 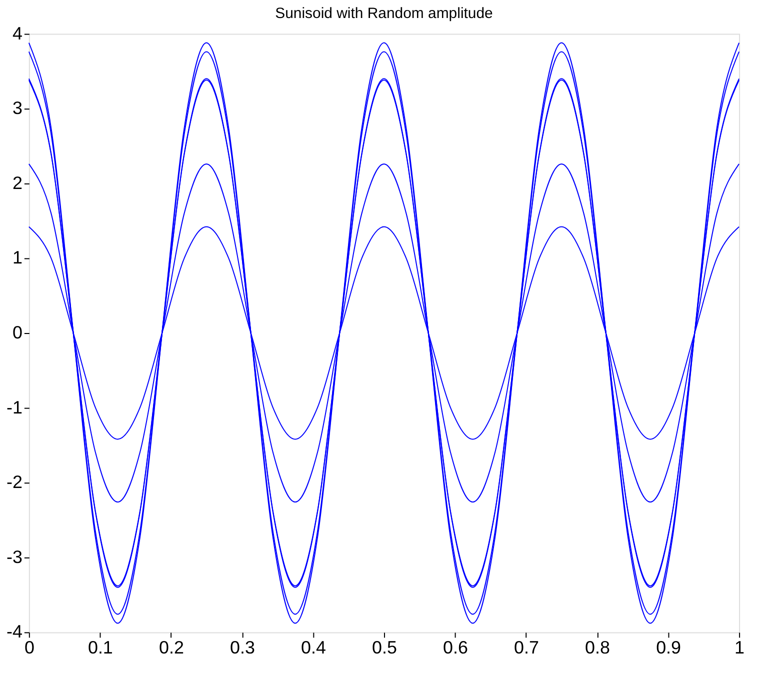 I want to click on y-tick-label: -2, so click(x=14, y=482).